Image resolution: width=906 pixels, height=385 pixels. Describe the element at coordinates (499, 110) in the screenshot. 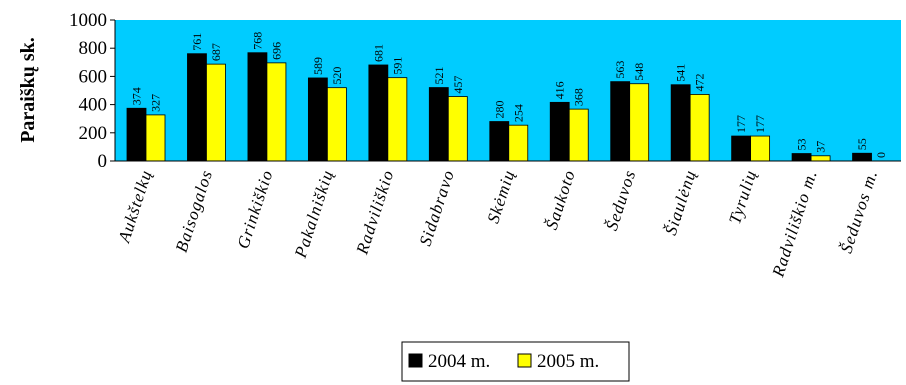

I see `data-label: 280` at that location.